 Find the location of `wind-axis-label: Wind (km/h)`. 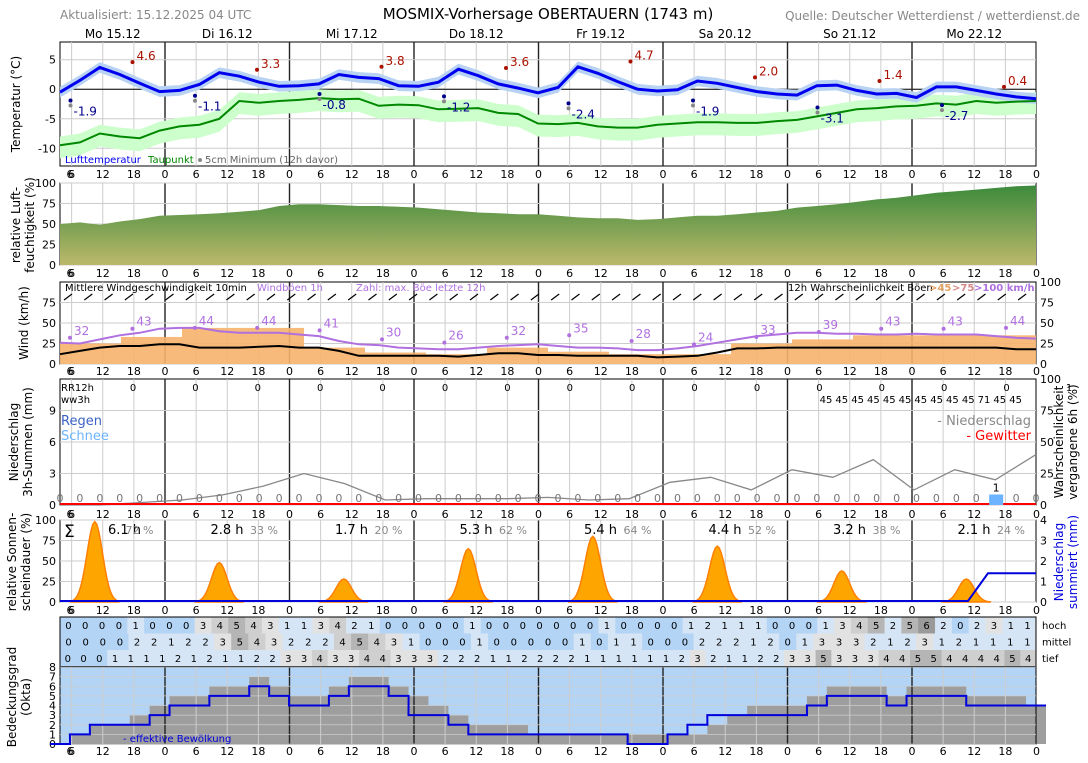

wind-axis-label: Wind (km/h) is located at coordinates (24, 323).